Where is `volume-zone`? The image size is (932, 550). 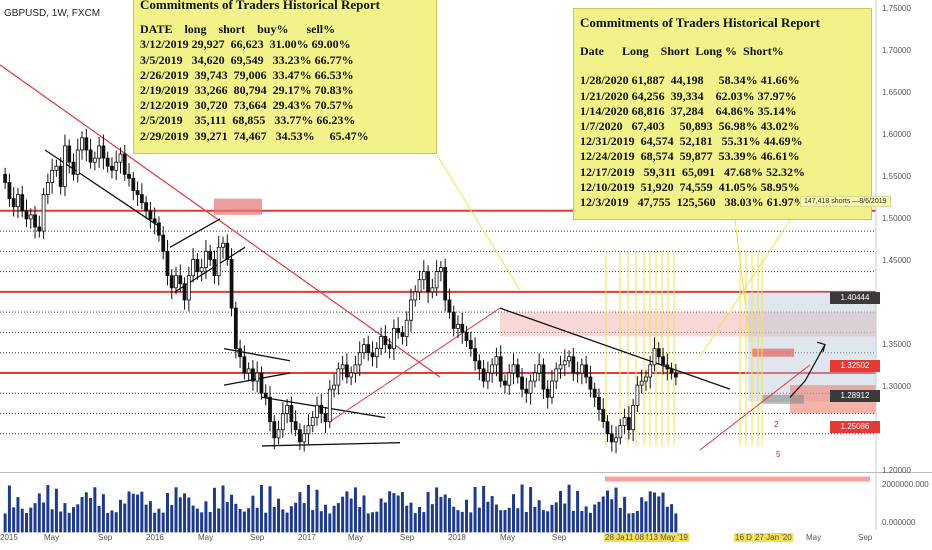 volume-zone is located at coordinates (737, 479).